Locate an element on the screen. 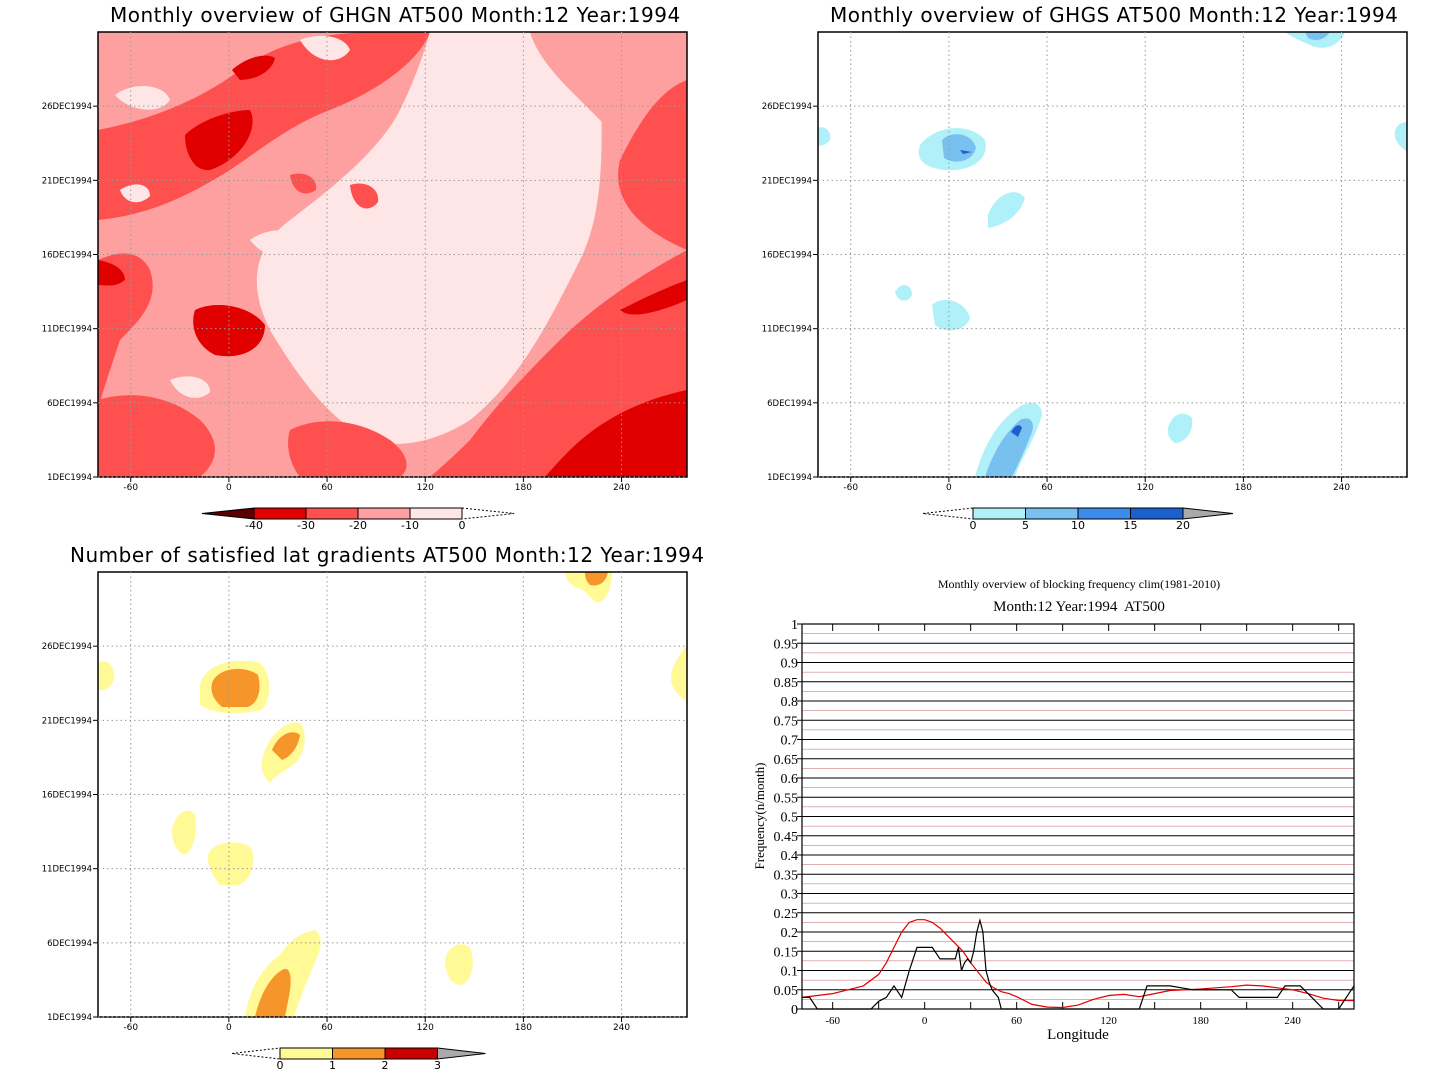 This screenshot has height=1091, width=1440. y-tick-label: 0.95 is located at coordinates (786, 644).